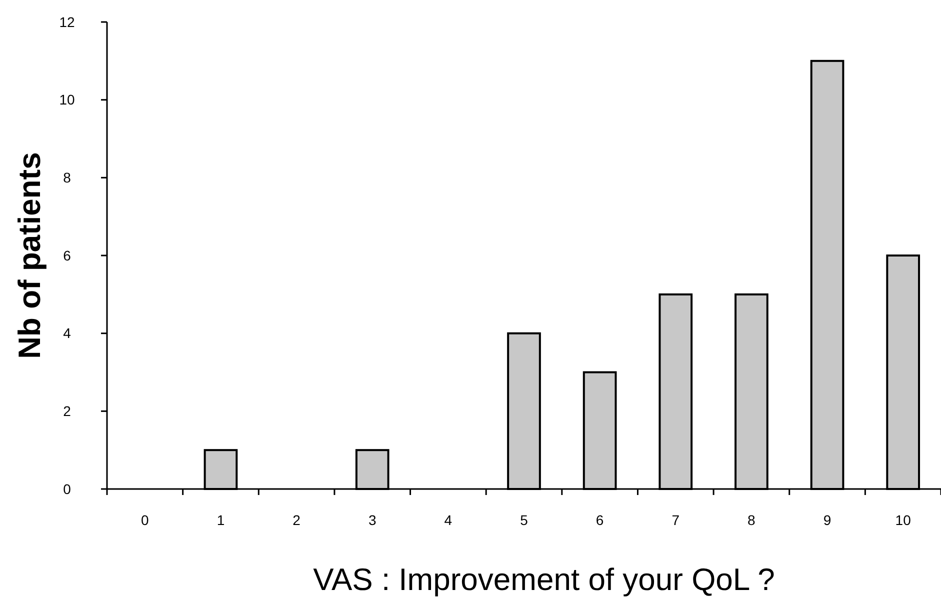 This screenshot has width=941, height=608. What do you see at coordinates (67, 255) in the screenshot?
I see `y-tick-label: 6` at bounding box center [67, 255].